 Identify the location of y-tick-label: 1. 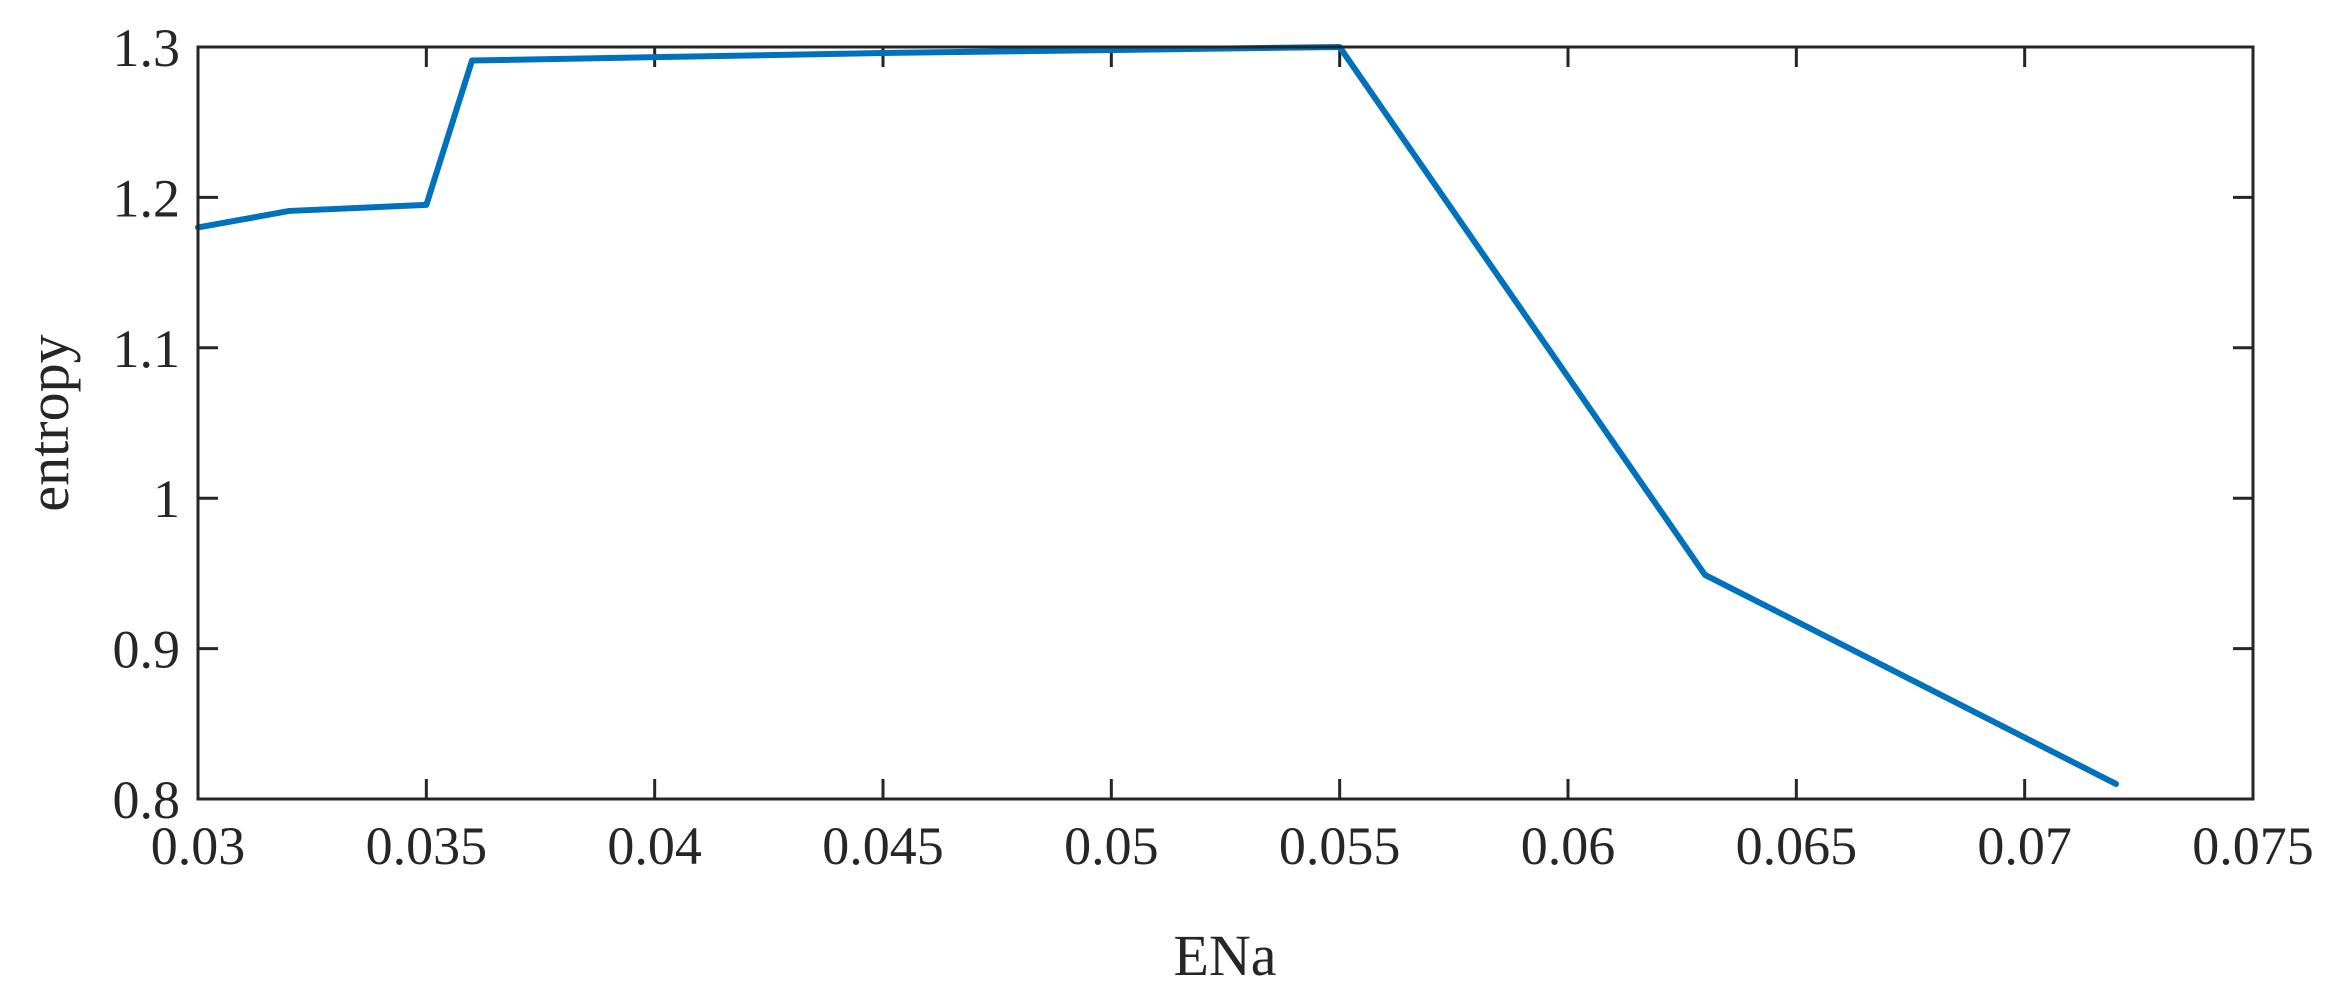
(166, 499).